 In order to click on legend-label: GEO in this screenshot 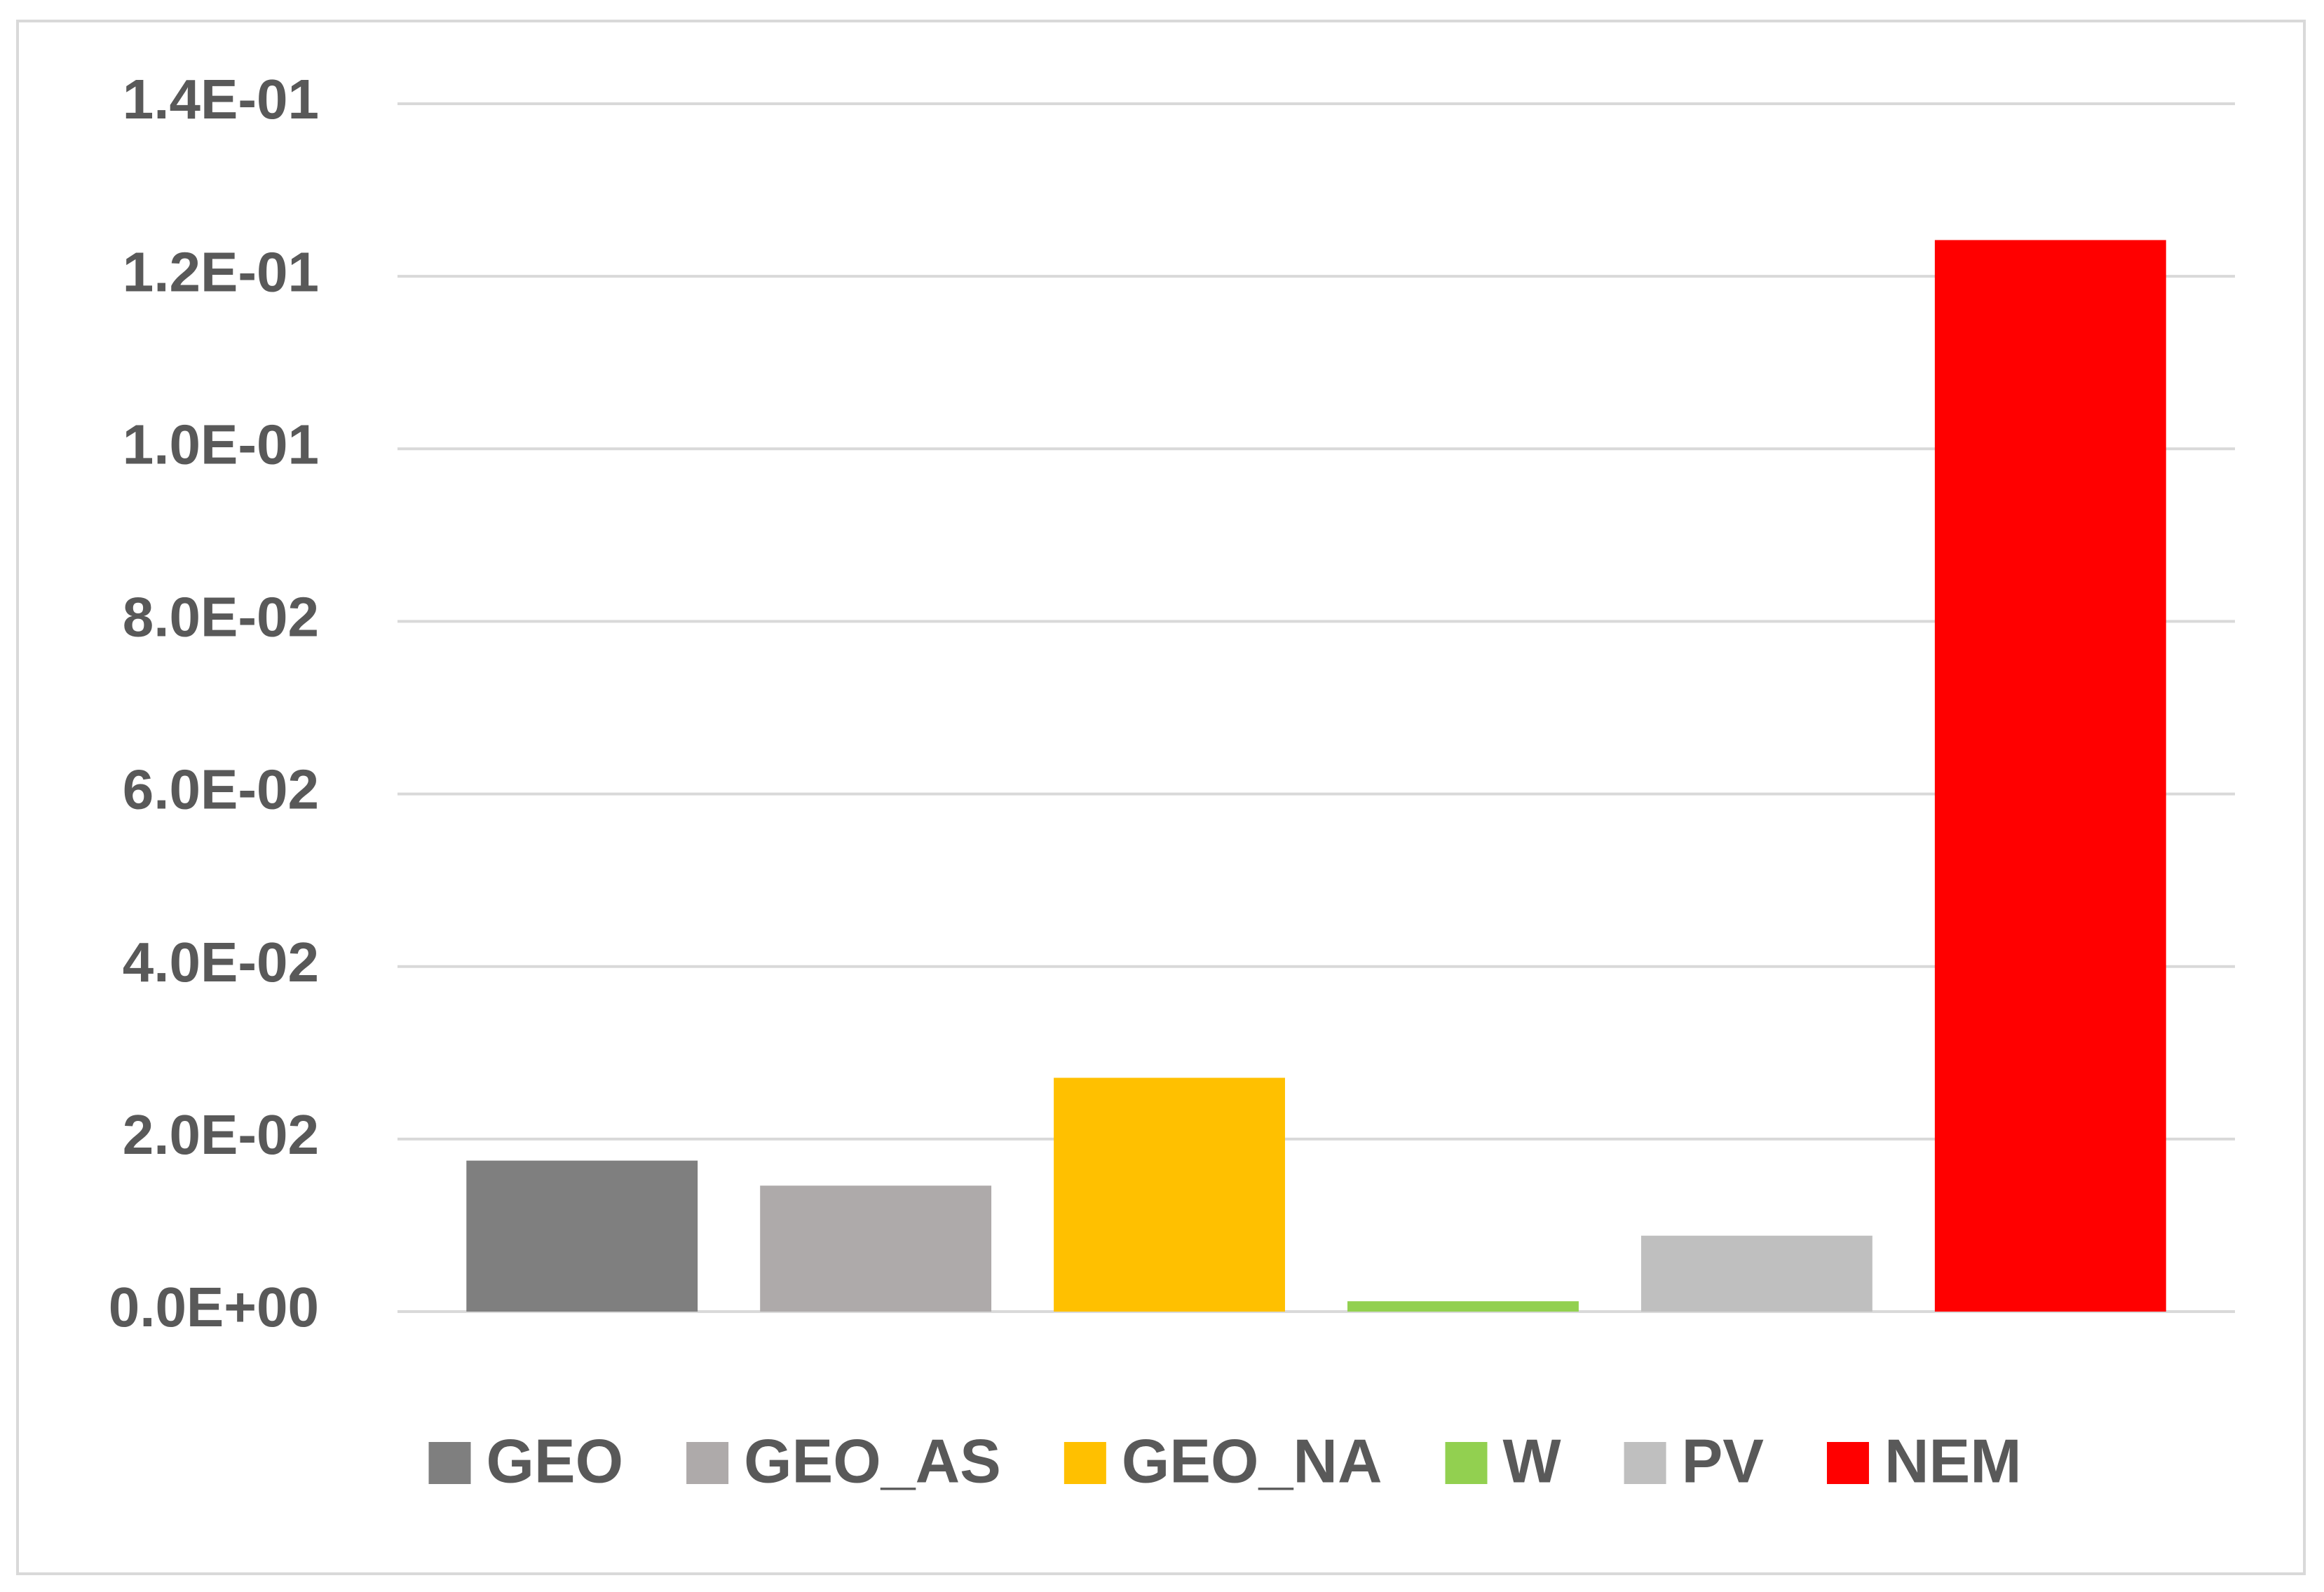, I will do `click(554, 1461)`.